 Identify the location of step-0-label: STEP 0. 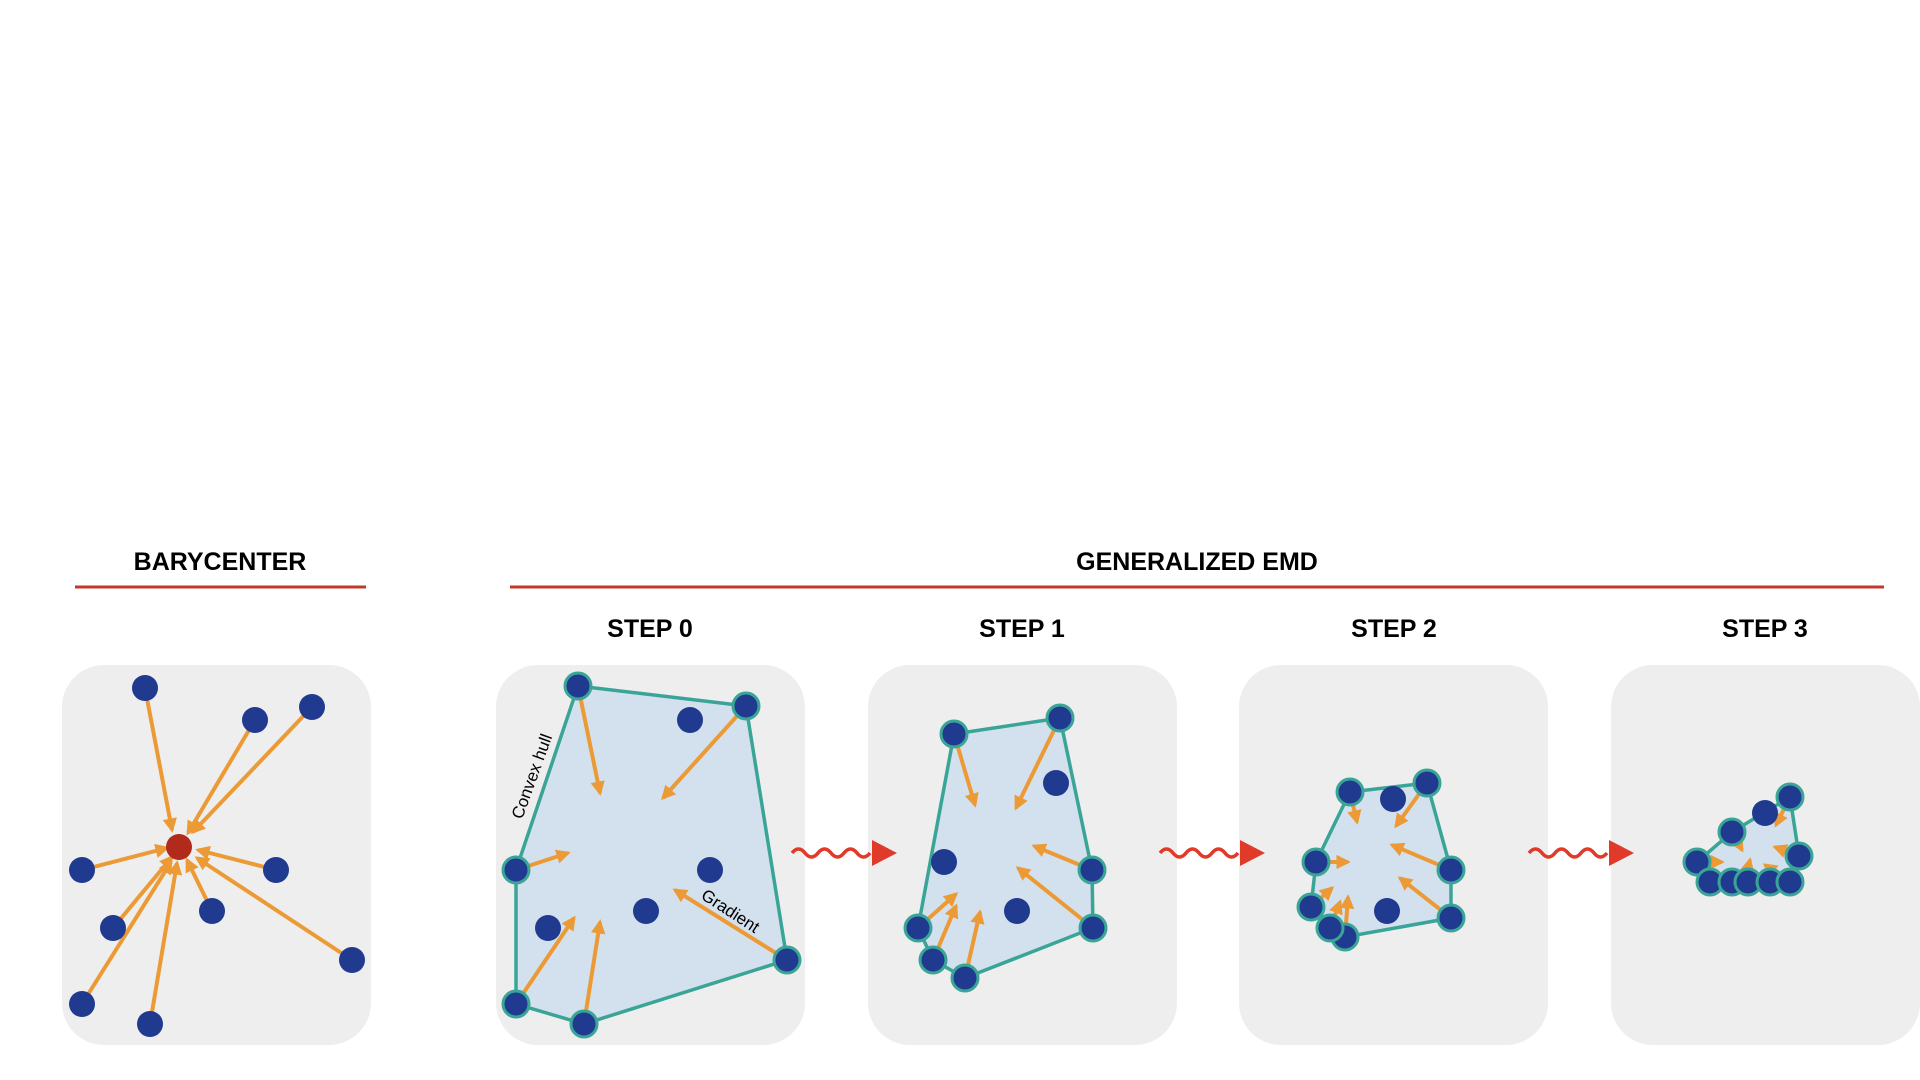
(650, 629).